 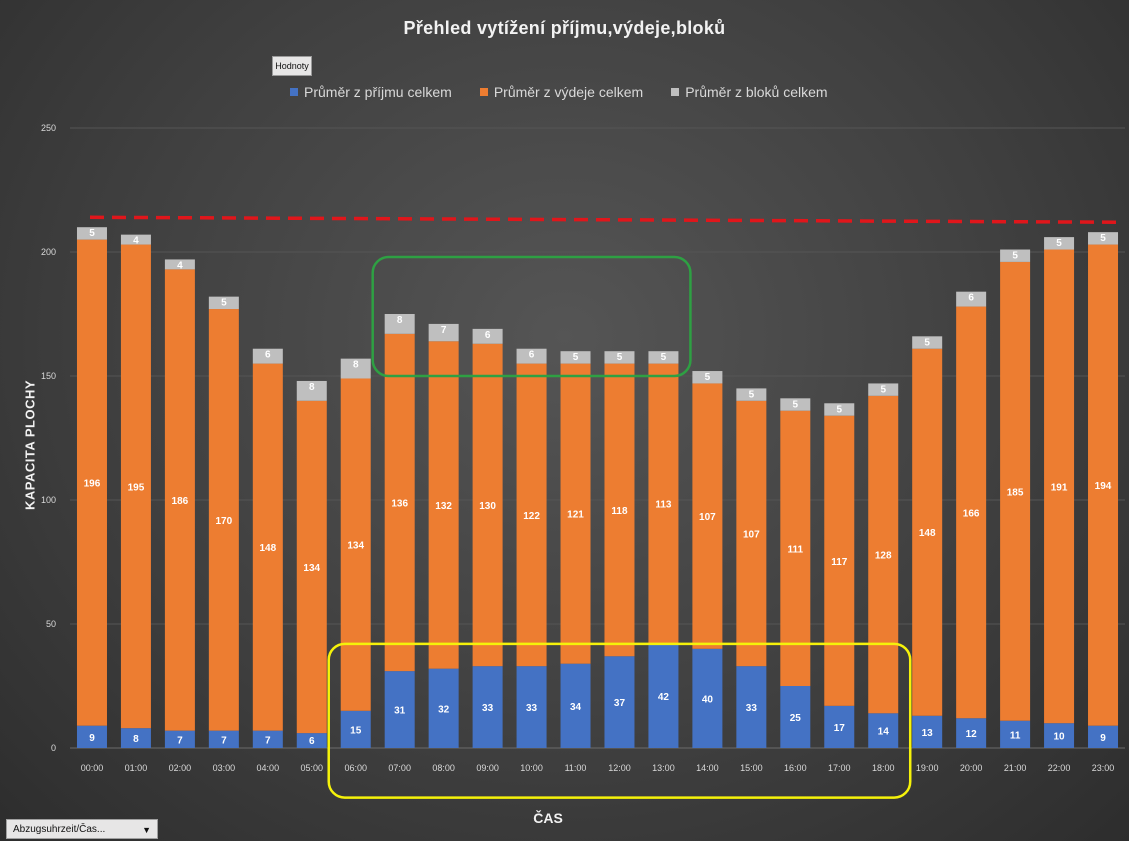 I want to click on data-label-receipt: 33, so click(x=532, y=708).